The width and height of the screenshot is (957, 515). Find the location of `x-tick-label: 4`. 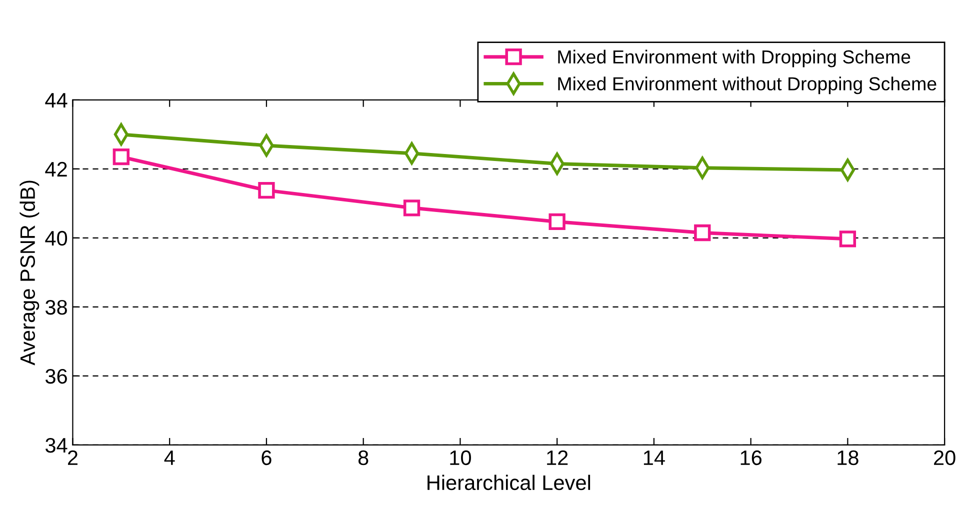

x-tick-label: 4 is located at coordinates (169, 457).